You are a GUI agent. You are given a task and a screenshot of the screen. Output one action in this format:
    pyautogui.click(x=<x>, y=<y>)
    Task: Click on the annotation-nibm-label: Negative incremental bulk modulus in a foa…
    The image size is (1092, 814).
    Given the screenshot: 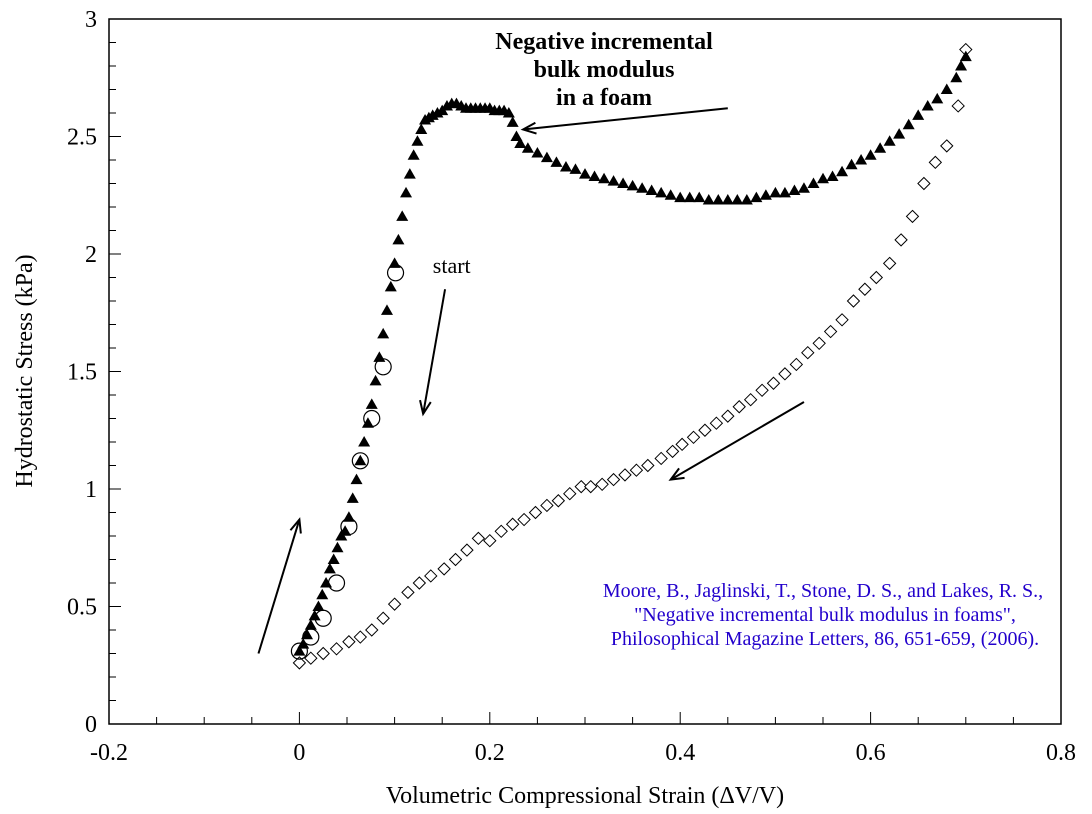 What is the action you would take?
    pyautogui.click(x=604, y=70)
    